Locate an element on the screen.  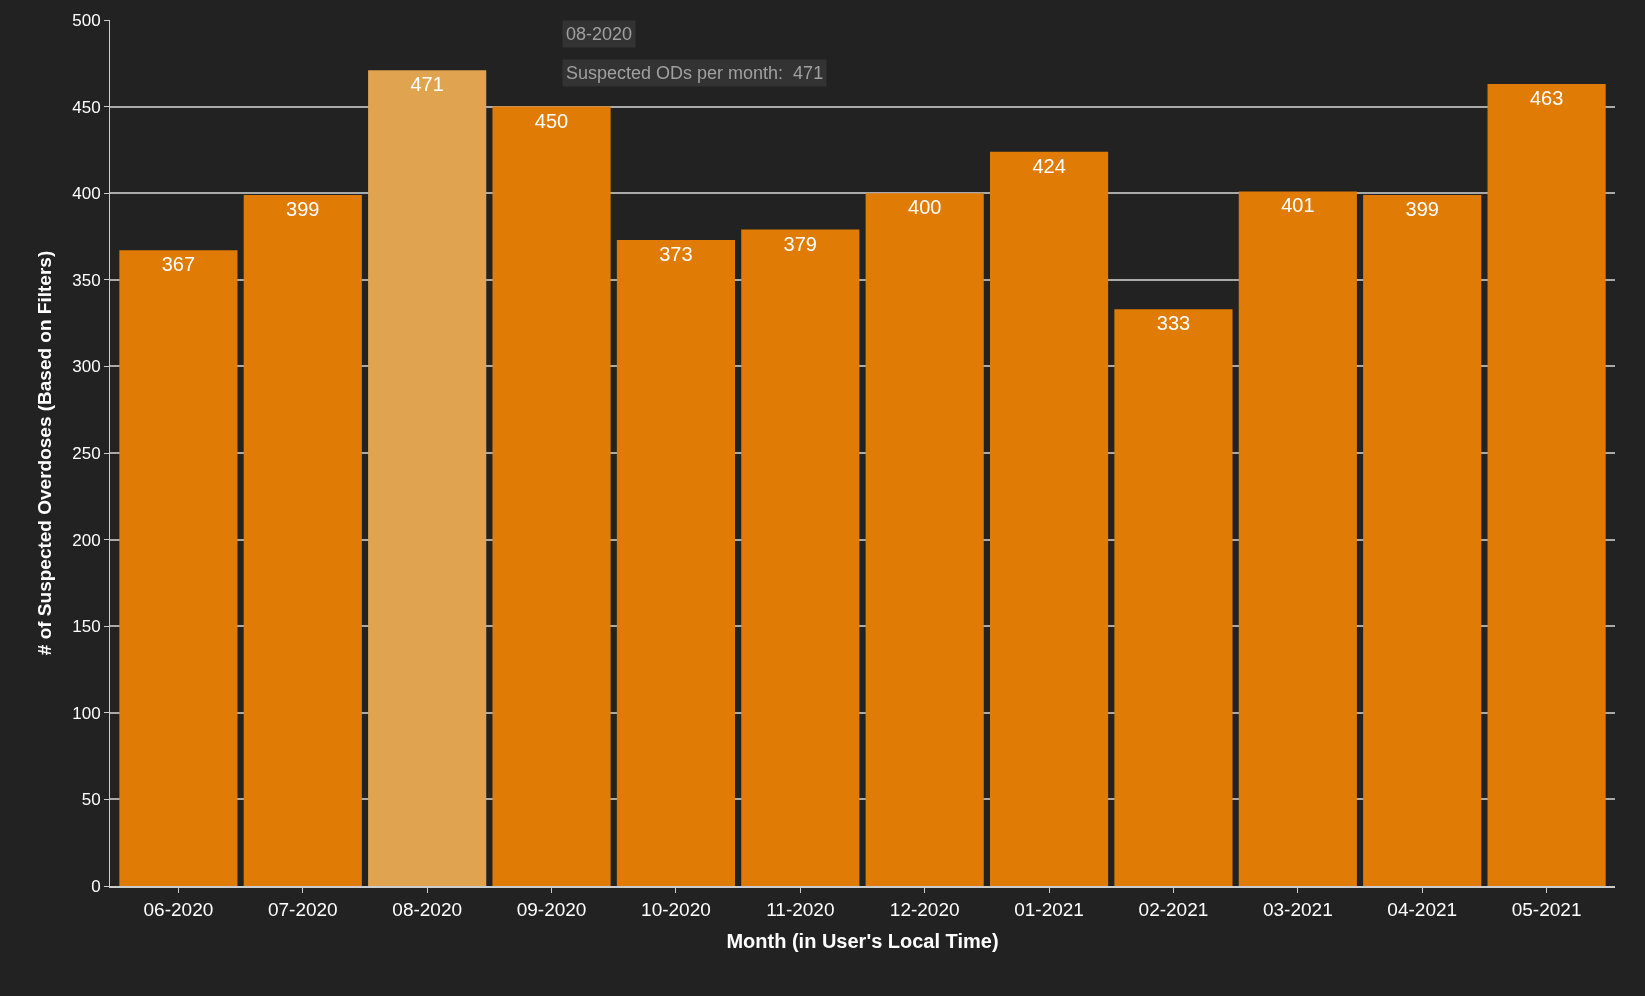
y-tick-label: 200 is located at coordinates (86, 540).